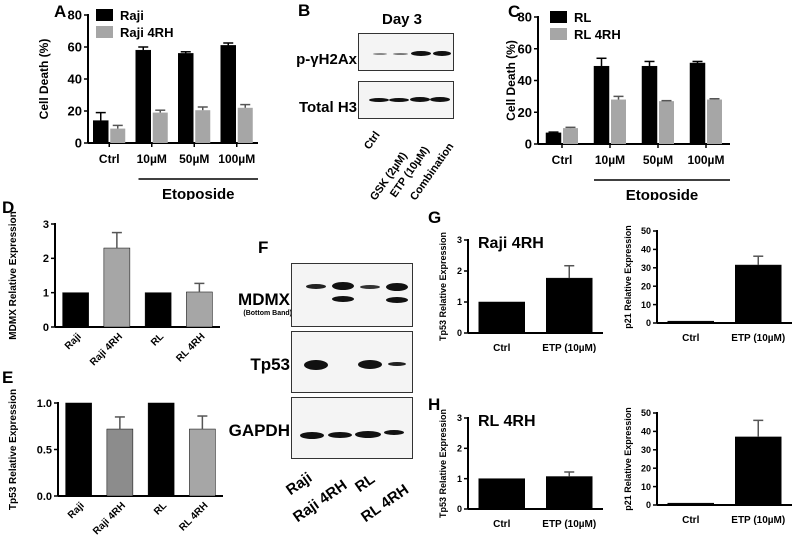 This screenshot has height=537, width=793. What do you see at coordinates (511, 80) in the screenshot?
I see `svg-text: Cell Death (%)` at bounding box center [511, 80].